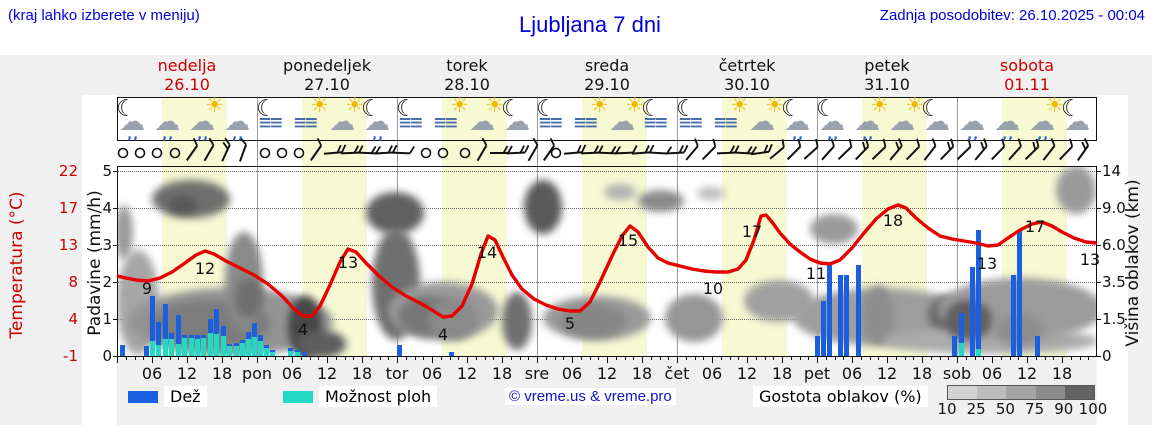  What do you see at coordinates (1027, 84) in the screenshot?
I see `day-date: 01.11` at bounding box center [1027, 84].